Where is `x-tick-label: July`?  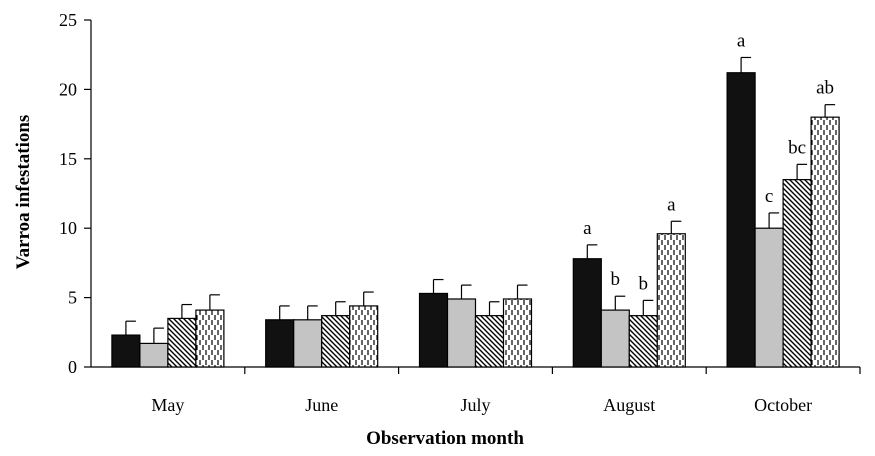
x-tick-label: July is located at coordinates (475, 405).